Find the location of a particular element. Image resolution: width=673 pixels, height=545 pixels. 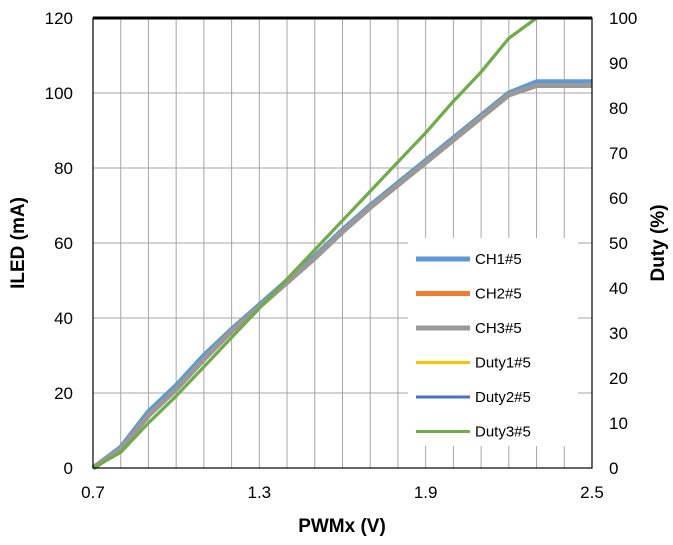

y2-tick-label: 40 is located at coordinates (618, 288).